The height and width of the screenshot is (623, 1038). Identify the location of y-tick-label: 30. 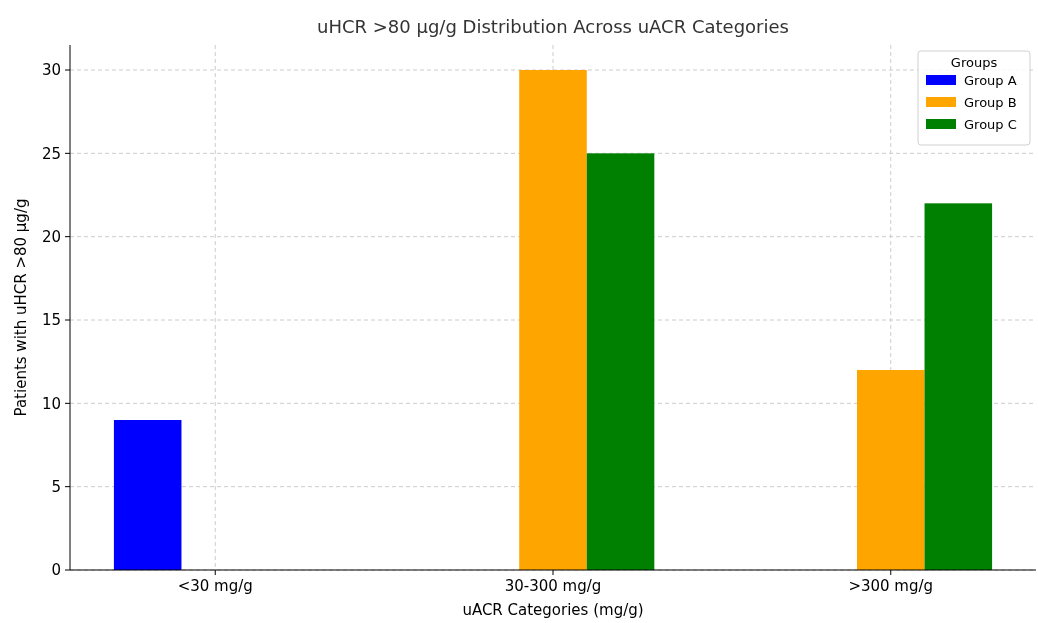
(51, 70).